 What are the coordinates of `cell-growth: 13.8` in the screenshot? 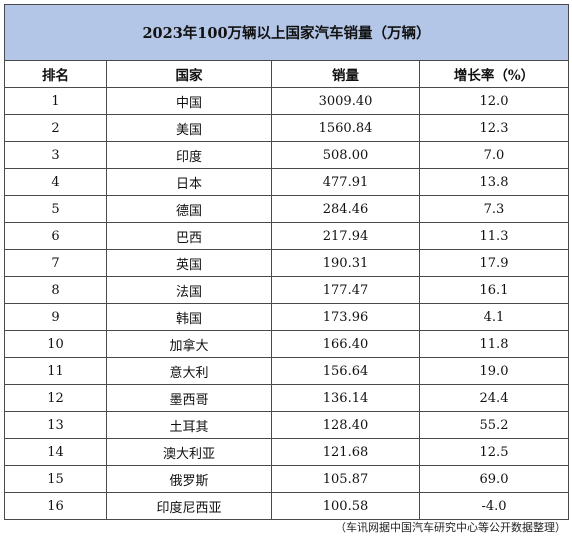 It's located at (494, 182).